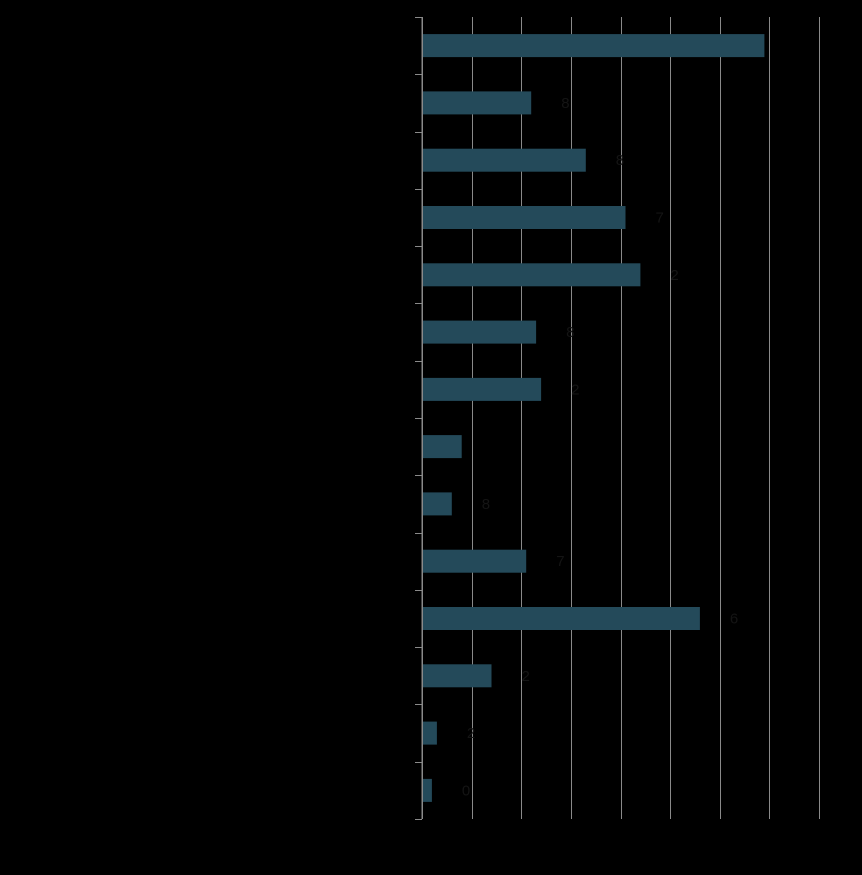 The image size is (862, 875). I want to click on data-label-10: 7, so click(560, 561).